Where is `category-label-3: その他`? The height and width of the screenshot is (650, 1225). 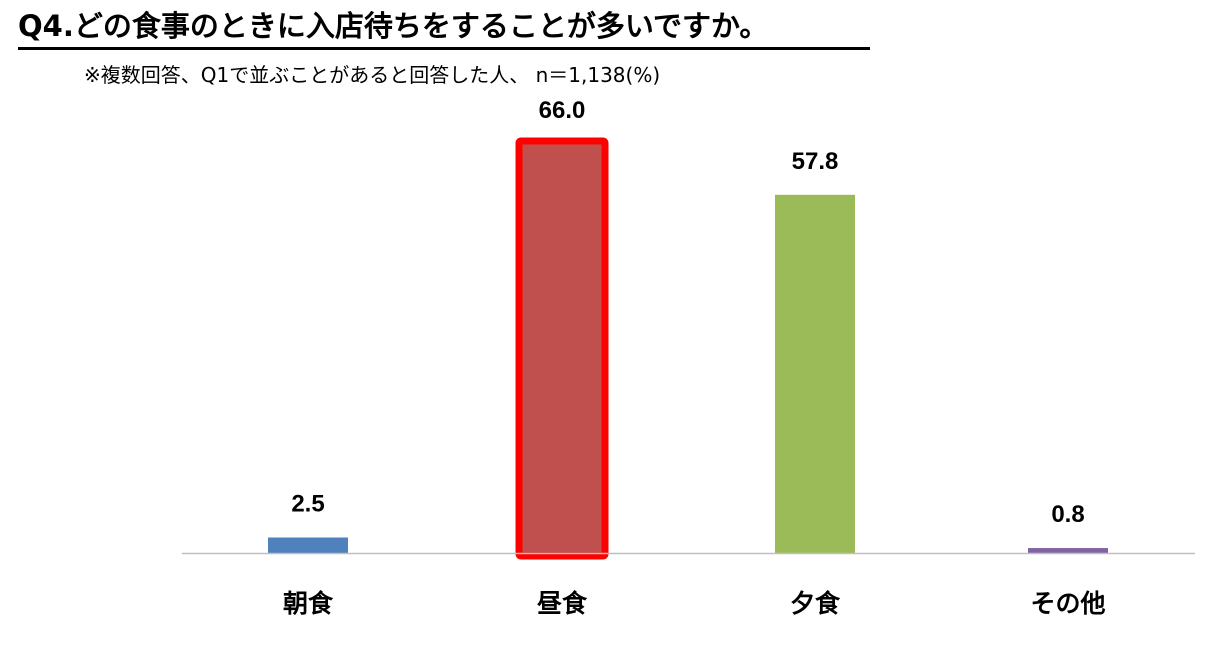 category-label-3: その他 is located at coordinates (1067, 603).